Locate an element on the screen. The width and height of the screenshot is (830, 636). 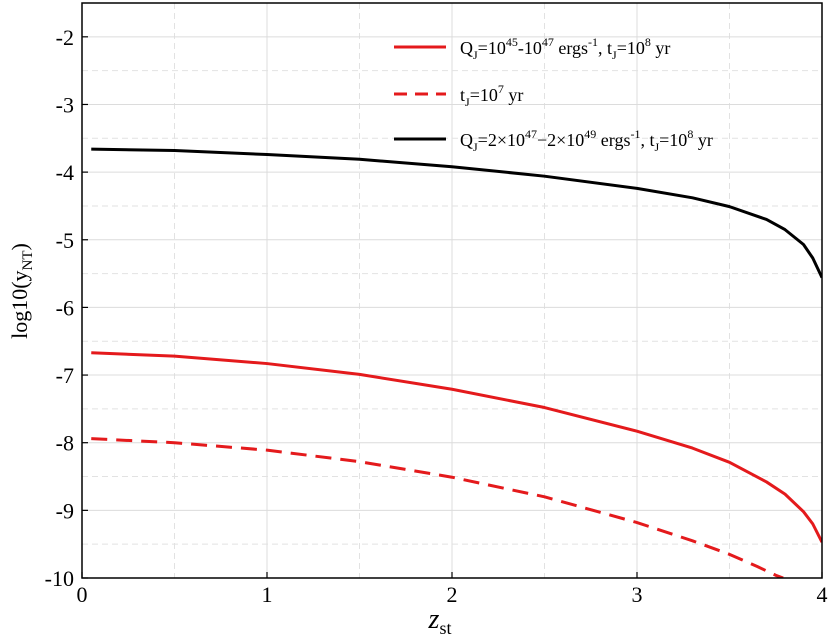
y-tick-label: -6 is located at coordinates (65, 307).